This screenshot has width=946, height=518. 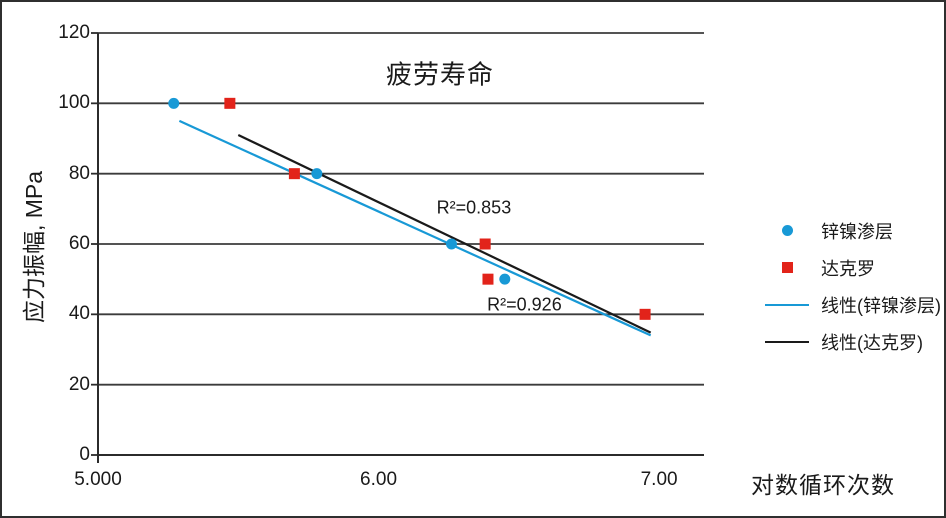 I want to click on legend-item: 锌镍渗层, so click(x=852, y=230).